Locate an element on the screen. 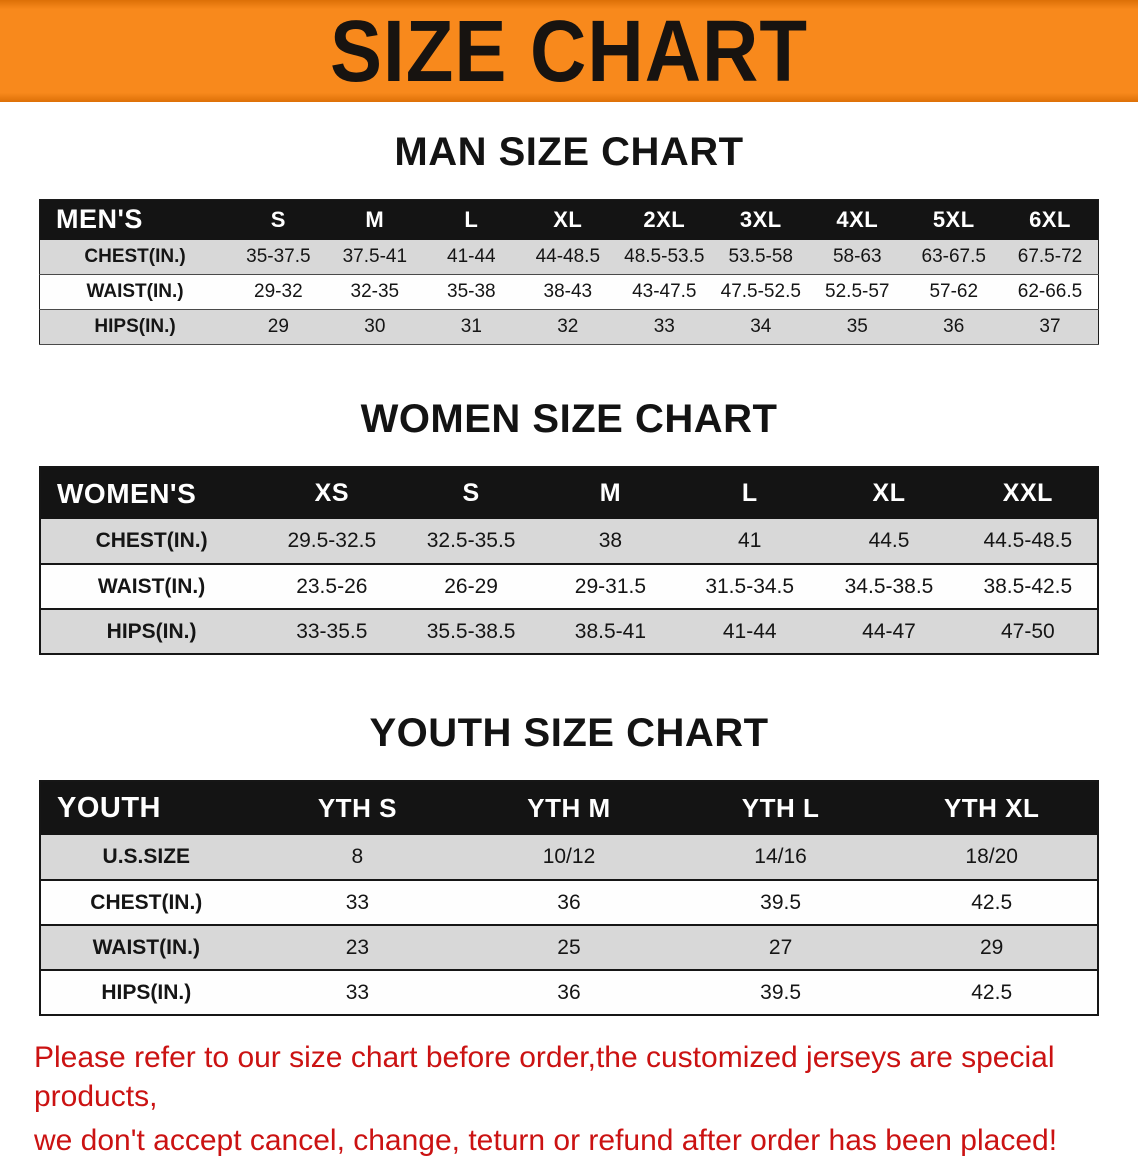  size-value-cell: 67.5-72 is located at coordinates (1050, 257).